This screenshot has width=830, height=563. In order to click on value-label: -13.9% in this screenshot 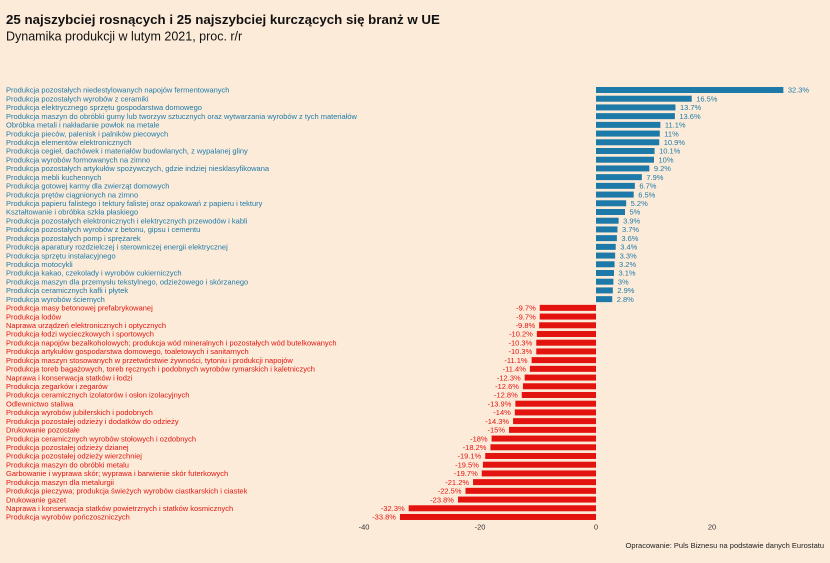, I will do `click(500, 403)`.